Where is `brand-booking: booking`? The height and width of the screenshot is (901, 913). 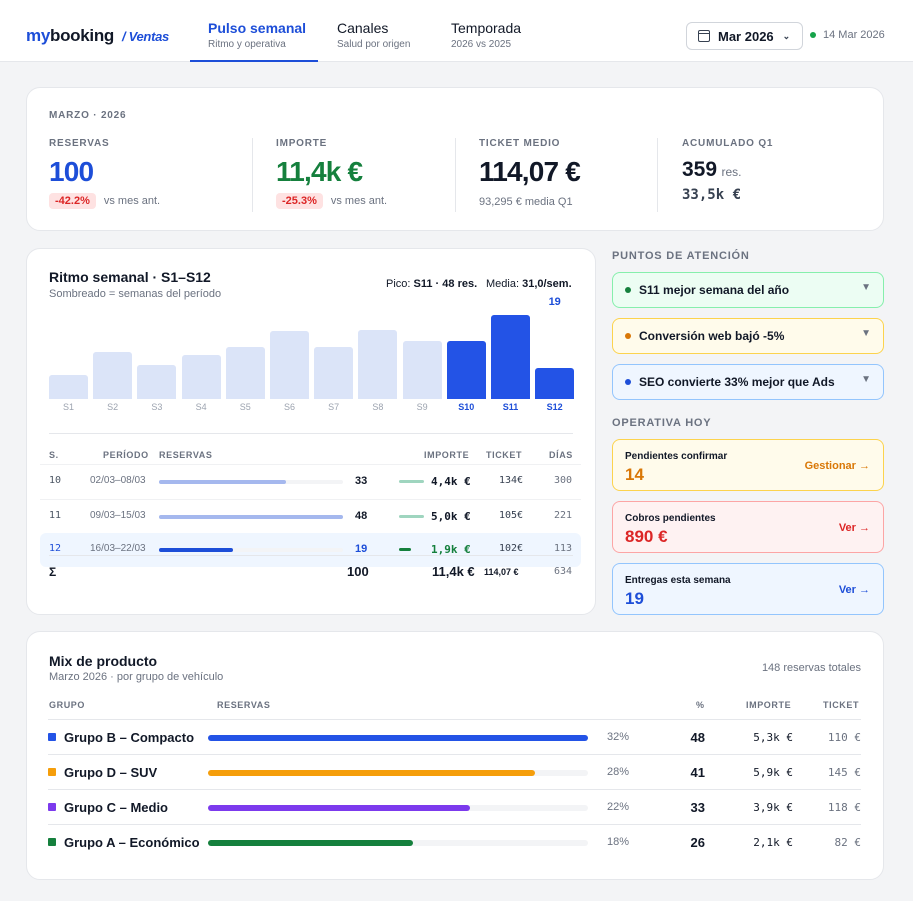
brand-booking: booking is located at coordinates (81, 35).